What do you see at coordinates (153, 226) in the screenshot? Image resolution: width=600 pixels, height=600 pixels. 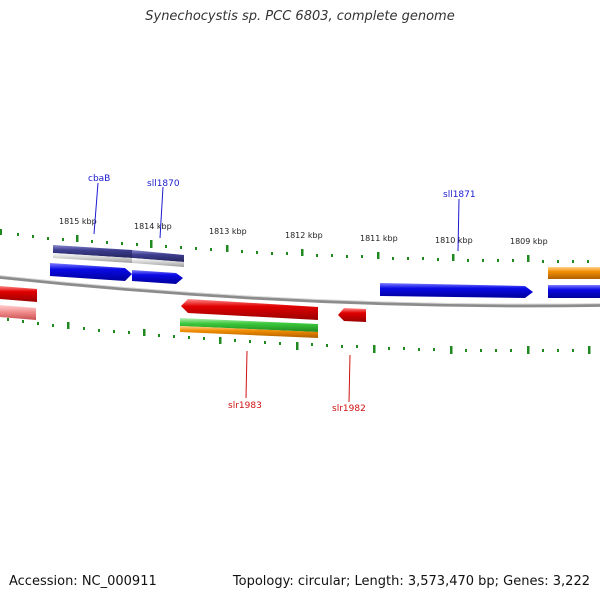 I see `scale-label-1814: 1814 kbp` at bounding box center [153, 226].